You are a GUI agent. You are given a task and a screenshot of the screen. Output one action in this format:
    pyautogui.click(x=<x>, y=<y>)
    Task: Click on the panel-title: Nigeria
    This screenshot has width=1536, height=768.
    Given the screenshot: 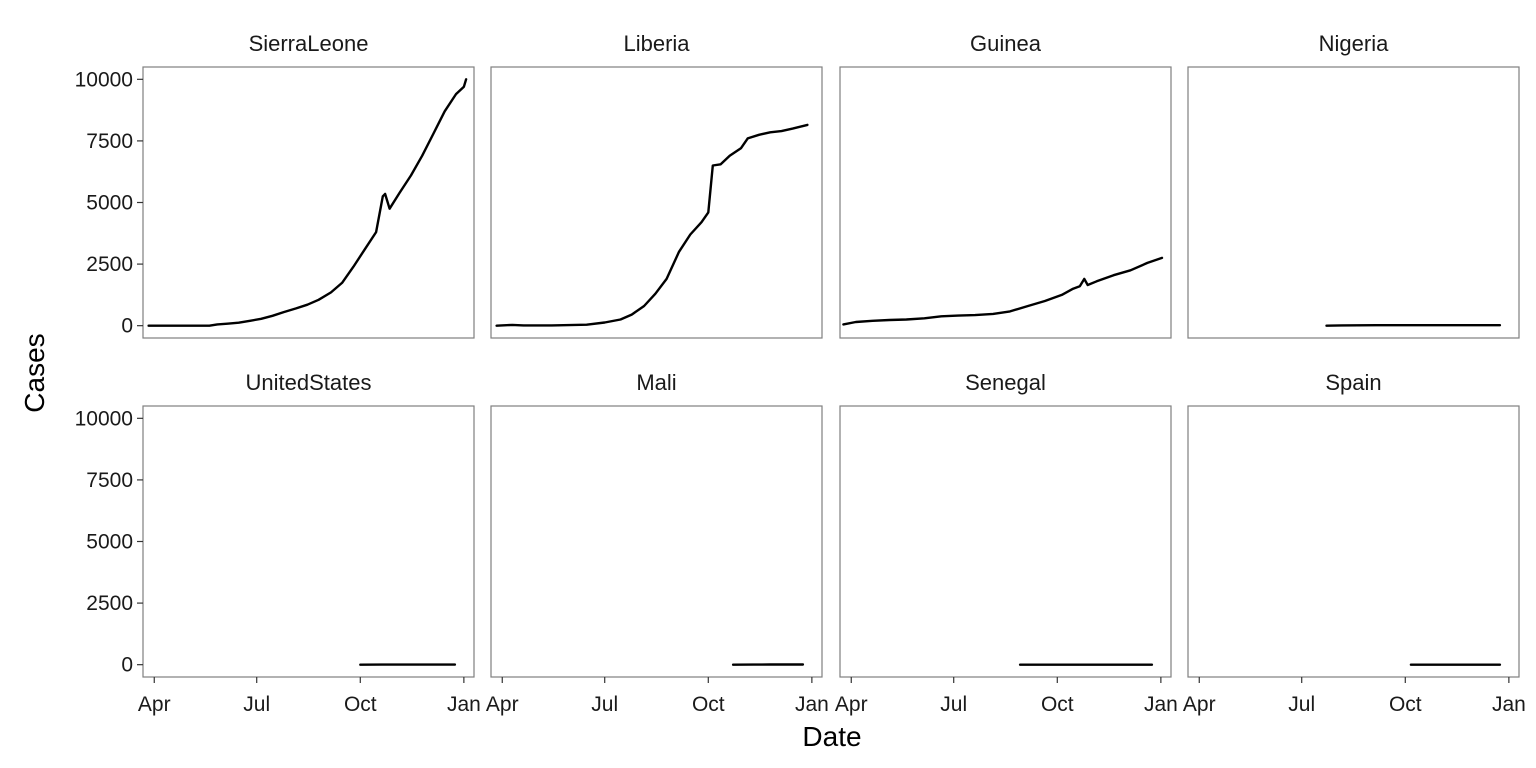 What is the action you would take?
    pyautogui.click(x=1354, y=43)
    